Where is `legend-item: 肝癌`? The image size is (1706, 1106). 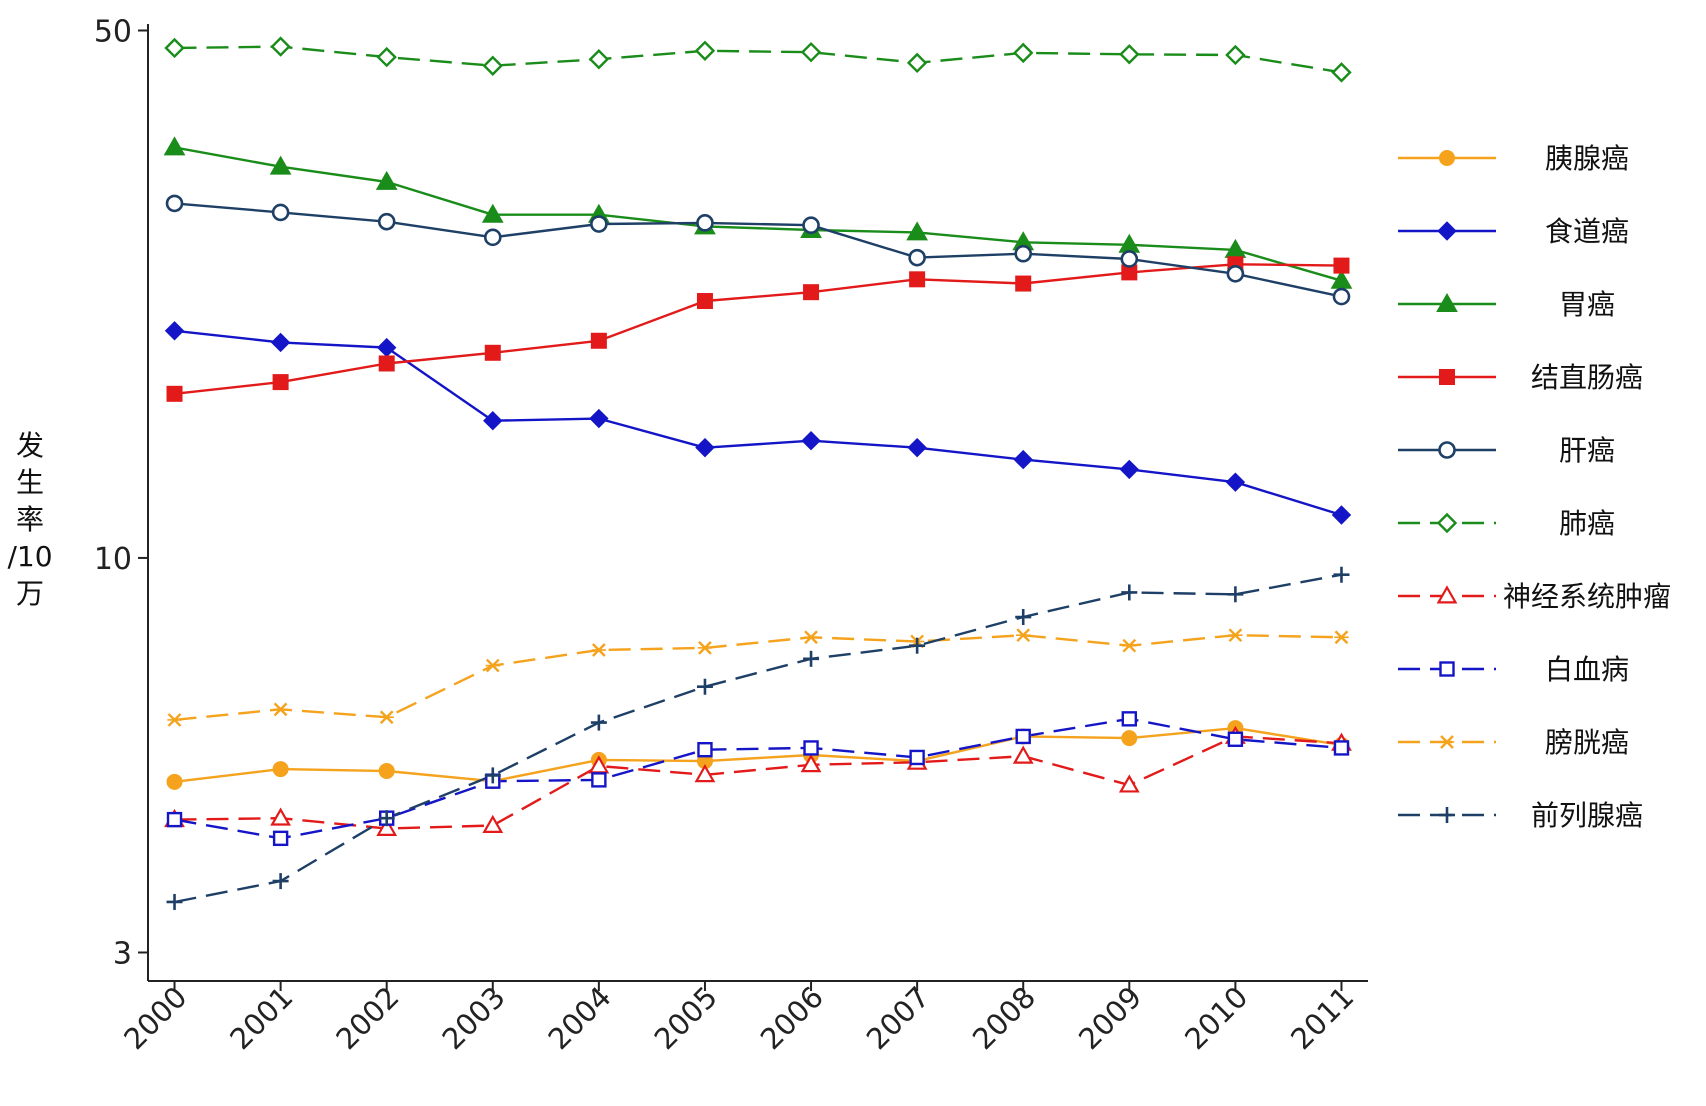
legend-item: 肝癌 is located at coordinates (1506, 450).